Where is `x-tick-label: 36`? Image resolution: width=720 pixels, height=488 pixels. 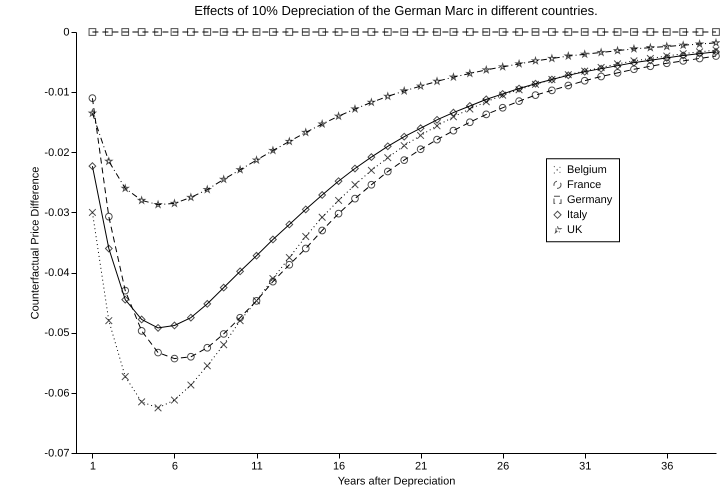
x-tick-label: 36 is located at coordinates (667, 466).